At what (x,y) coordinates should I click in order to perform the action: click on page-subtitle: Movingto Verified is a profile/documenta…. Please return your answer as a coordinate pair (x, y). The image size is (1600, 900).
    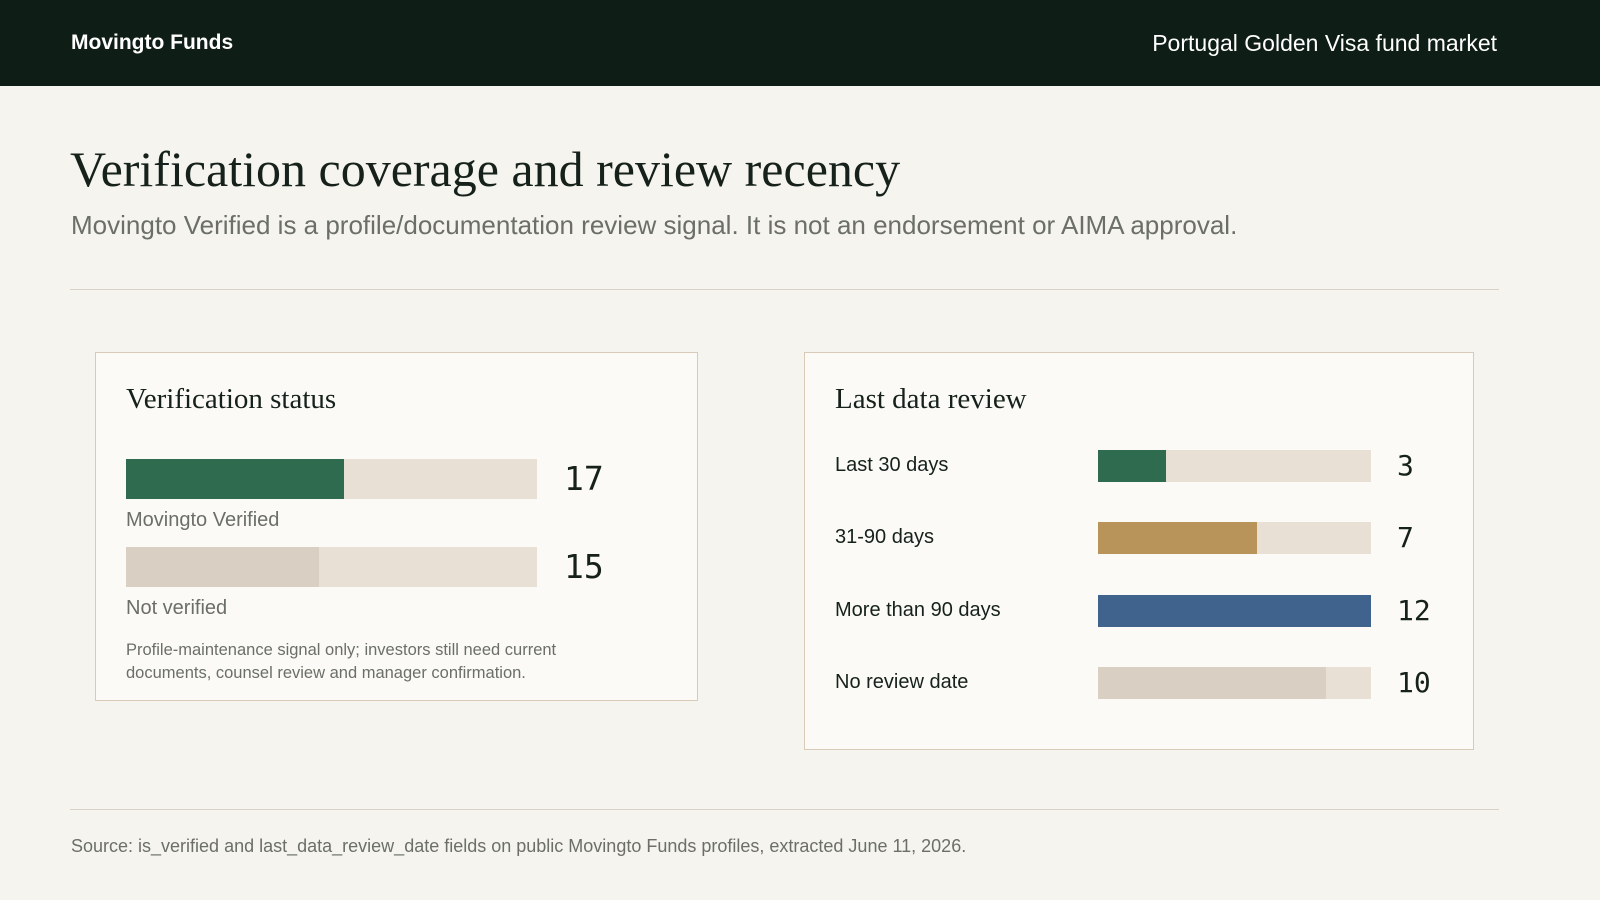
    Looking at the image, I should click on (654, 225).